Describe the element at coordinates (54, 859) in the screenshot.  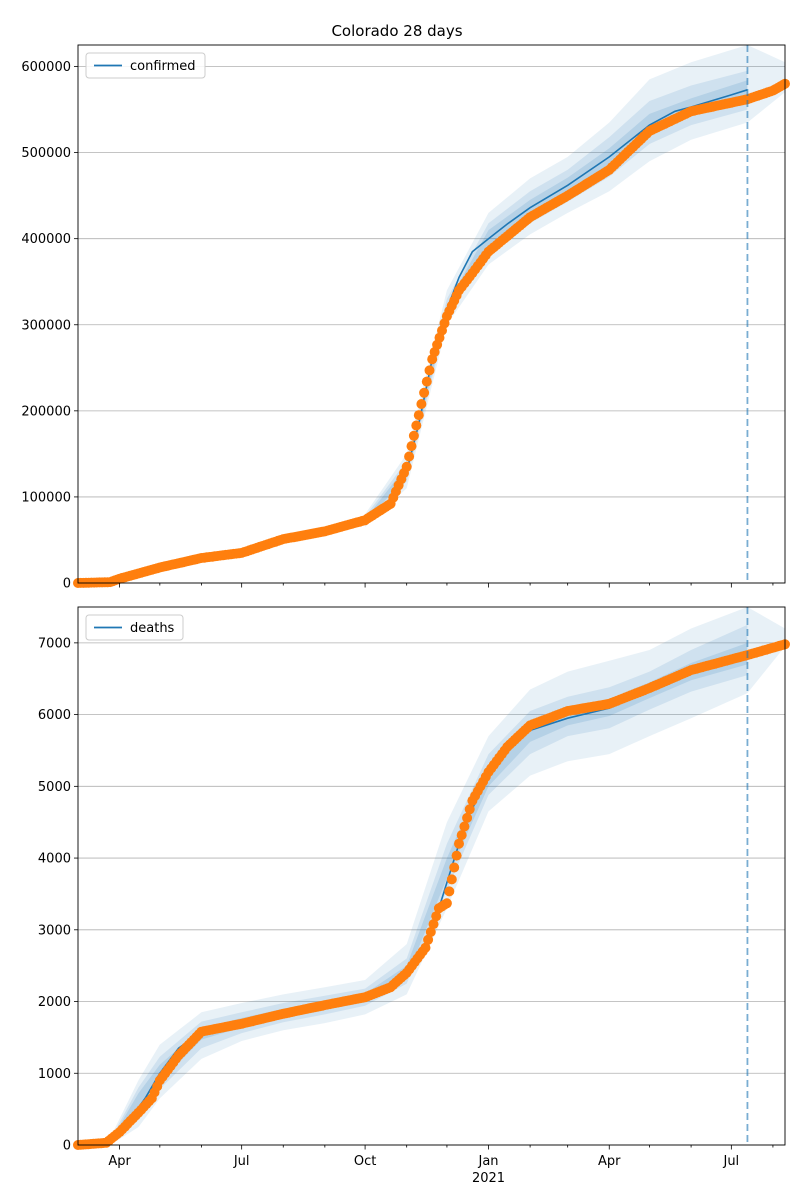
I see `y-tick-label: 4000` at that location.